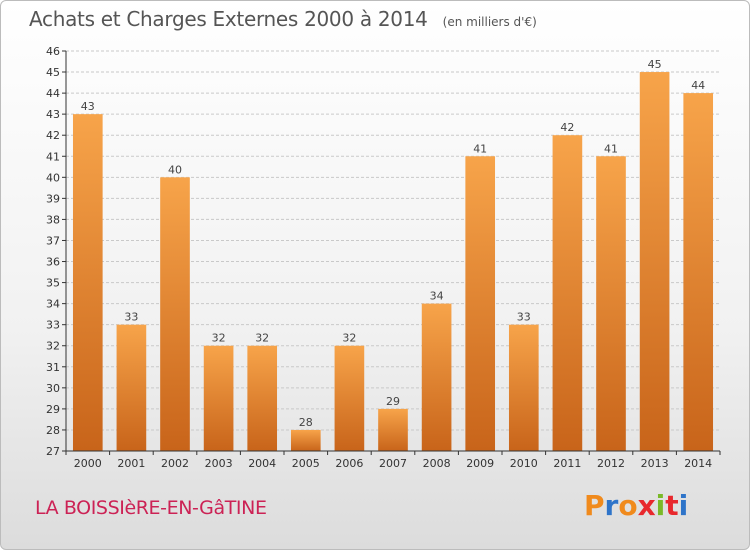  I want to click on y-tick-label: 45, so click(53, 72).